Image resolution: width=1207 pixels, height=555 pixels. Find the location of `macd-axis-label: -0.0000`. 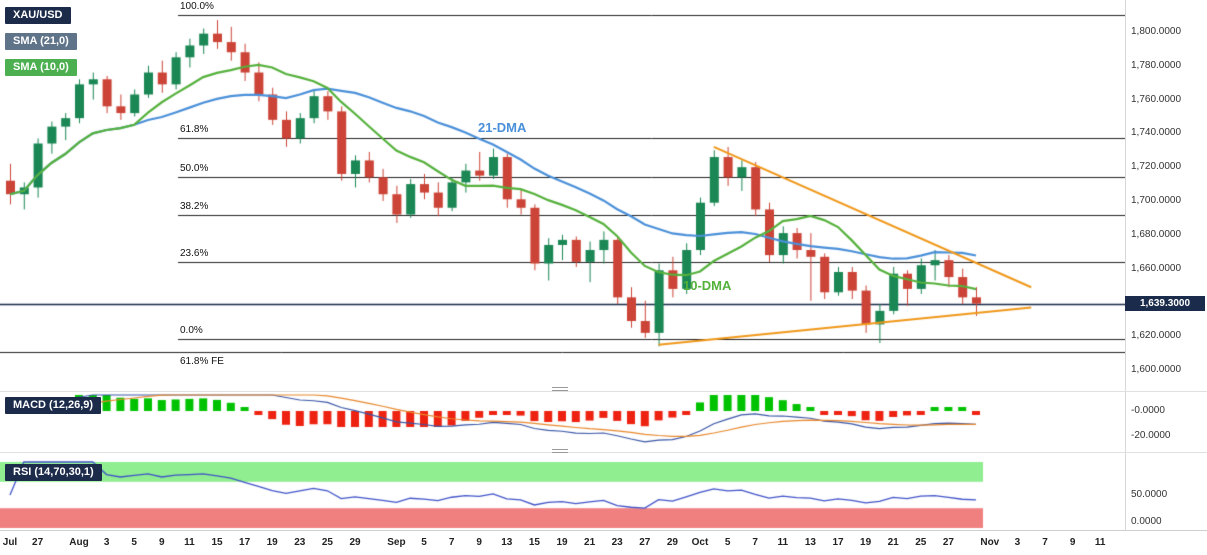

macd-axis-label: -0.0000 is located at coordinates (1148, 410).